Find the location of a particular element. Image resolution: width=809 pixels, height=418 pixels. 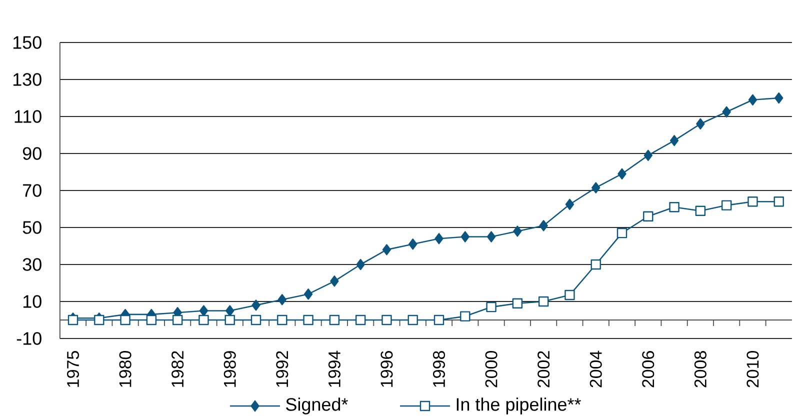

x-tick-label: 2008 is located at coordinates (700, 369).